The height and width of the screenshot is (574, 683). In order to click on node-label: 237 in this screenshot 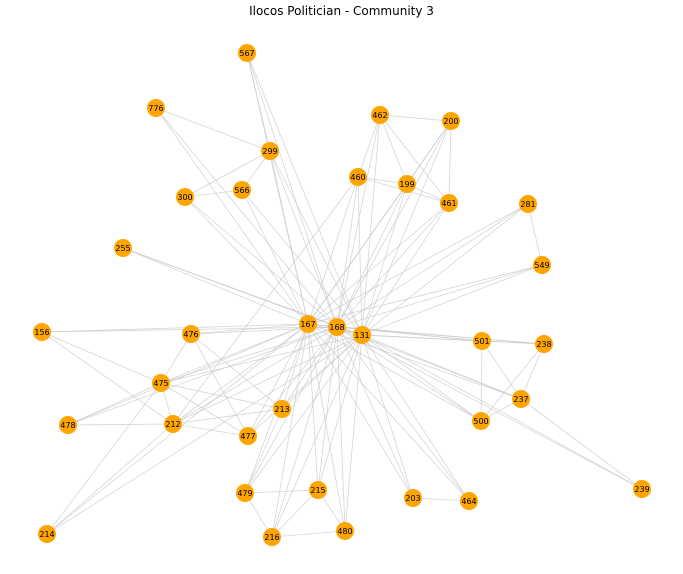, I will do `click(520, 399)`.